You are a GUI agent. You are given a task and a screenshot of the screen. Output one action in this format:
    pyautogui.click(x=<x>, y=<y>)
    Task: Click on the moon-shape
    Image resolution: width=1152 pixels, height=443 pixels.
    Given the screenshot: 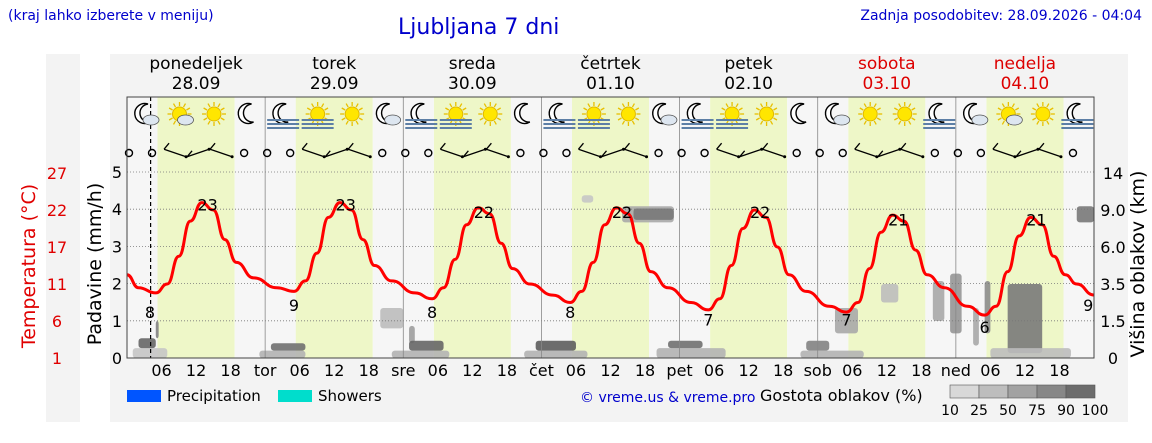 What is the action you would take?
    pyautogui.click(x=522, y=113)
    